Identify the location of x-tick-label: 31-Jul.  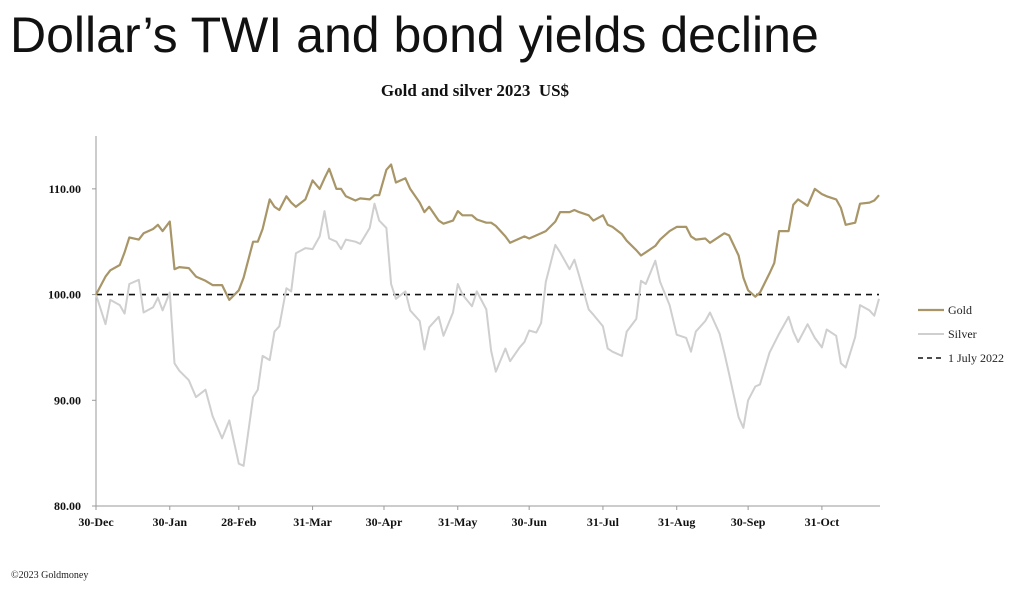
(603, 522).